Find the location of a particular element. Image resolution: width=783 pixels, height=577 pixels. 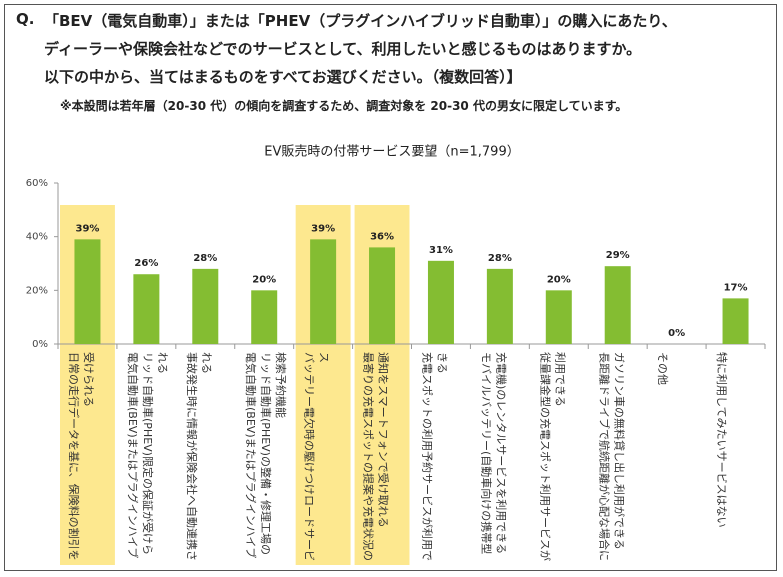

x-tick-label: モバイルバッテリー(自動車向けの携帯型充電機)のレンタルサービスを利用できる is located at coordinates (493, 453).